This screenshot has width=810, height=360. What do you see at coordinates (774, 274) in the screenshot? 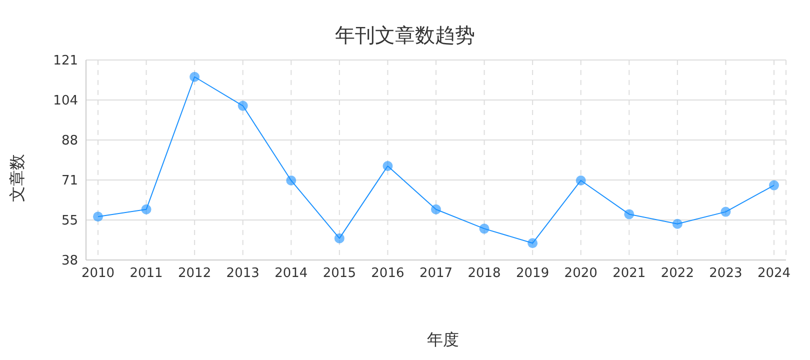
I see `x-tick-label: 2024` at bounding box center [774, 274].